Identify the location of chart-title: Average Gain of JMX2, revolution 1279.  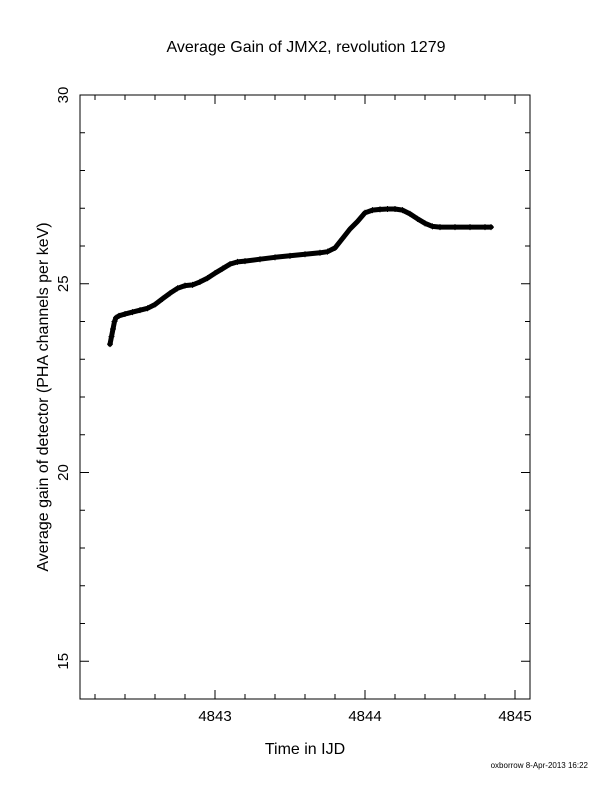
(306, 47).